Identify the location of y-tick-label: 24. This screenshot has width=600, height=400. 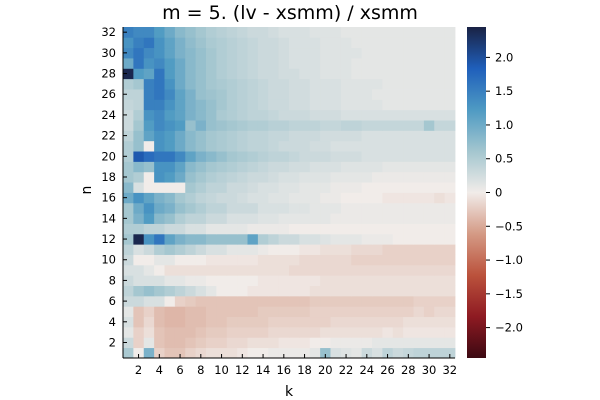
(108, 115).